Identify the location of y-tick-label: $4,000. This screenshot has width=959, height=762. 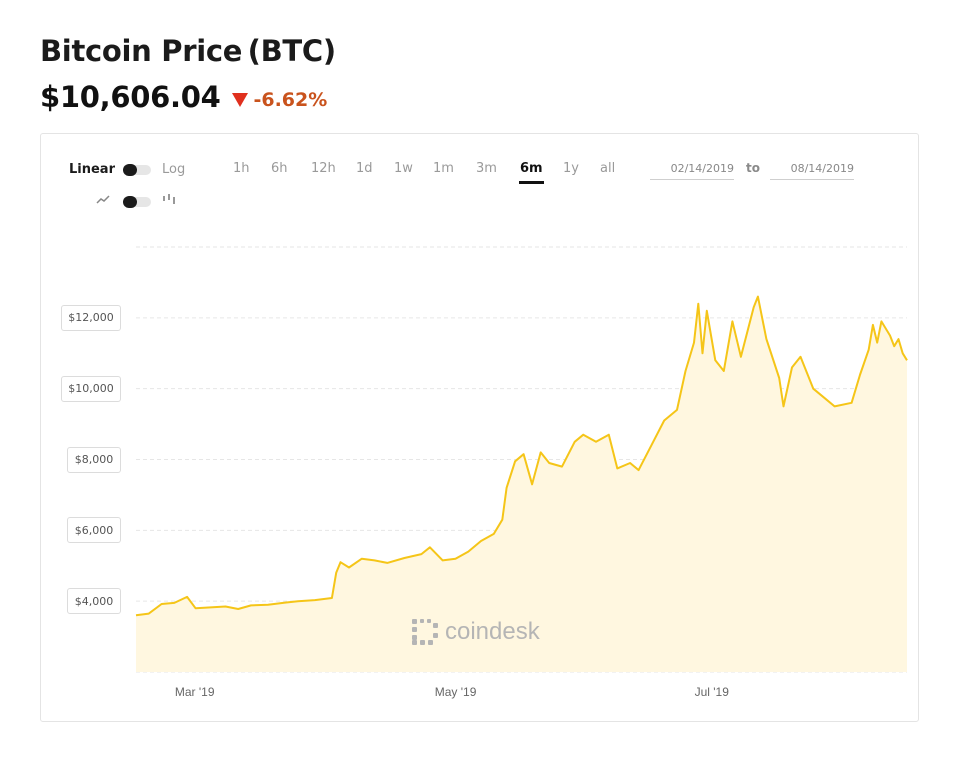
(94, 601).